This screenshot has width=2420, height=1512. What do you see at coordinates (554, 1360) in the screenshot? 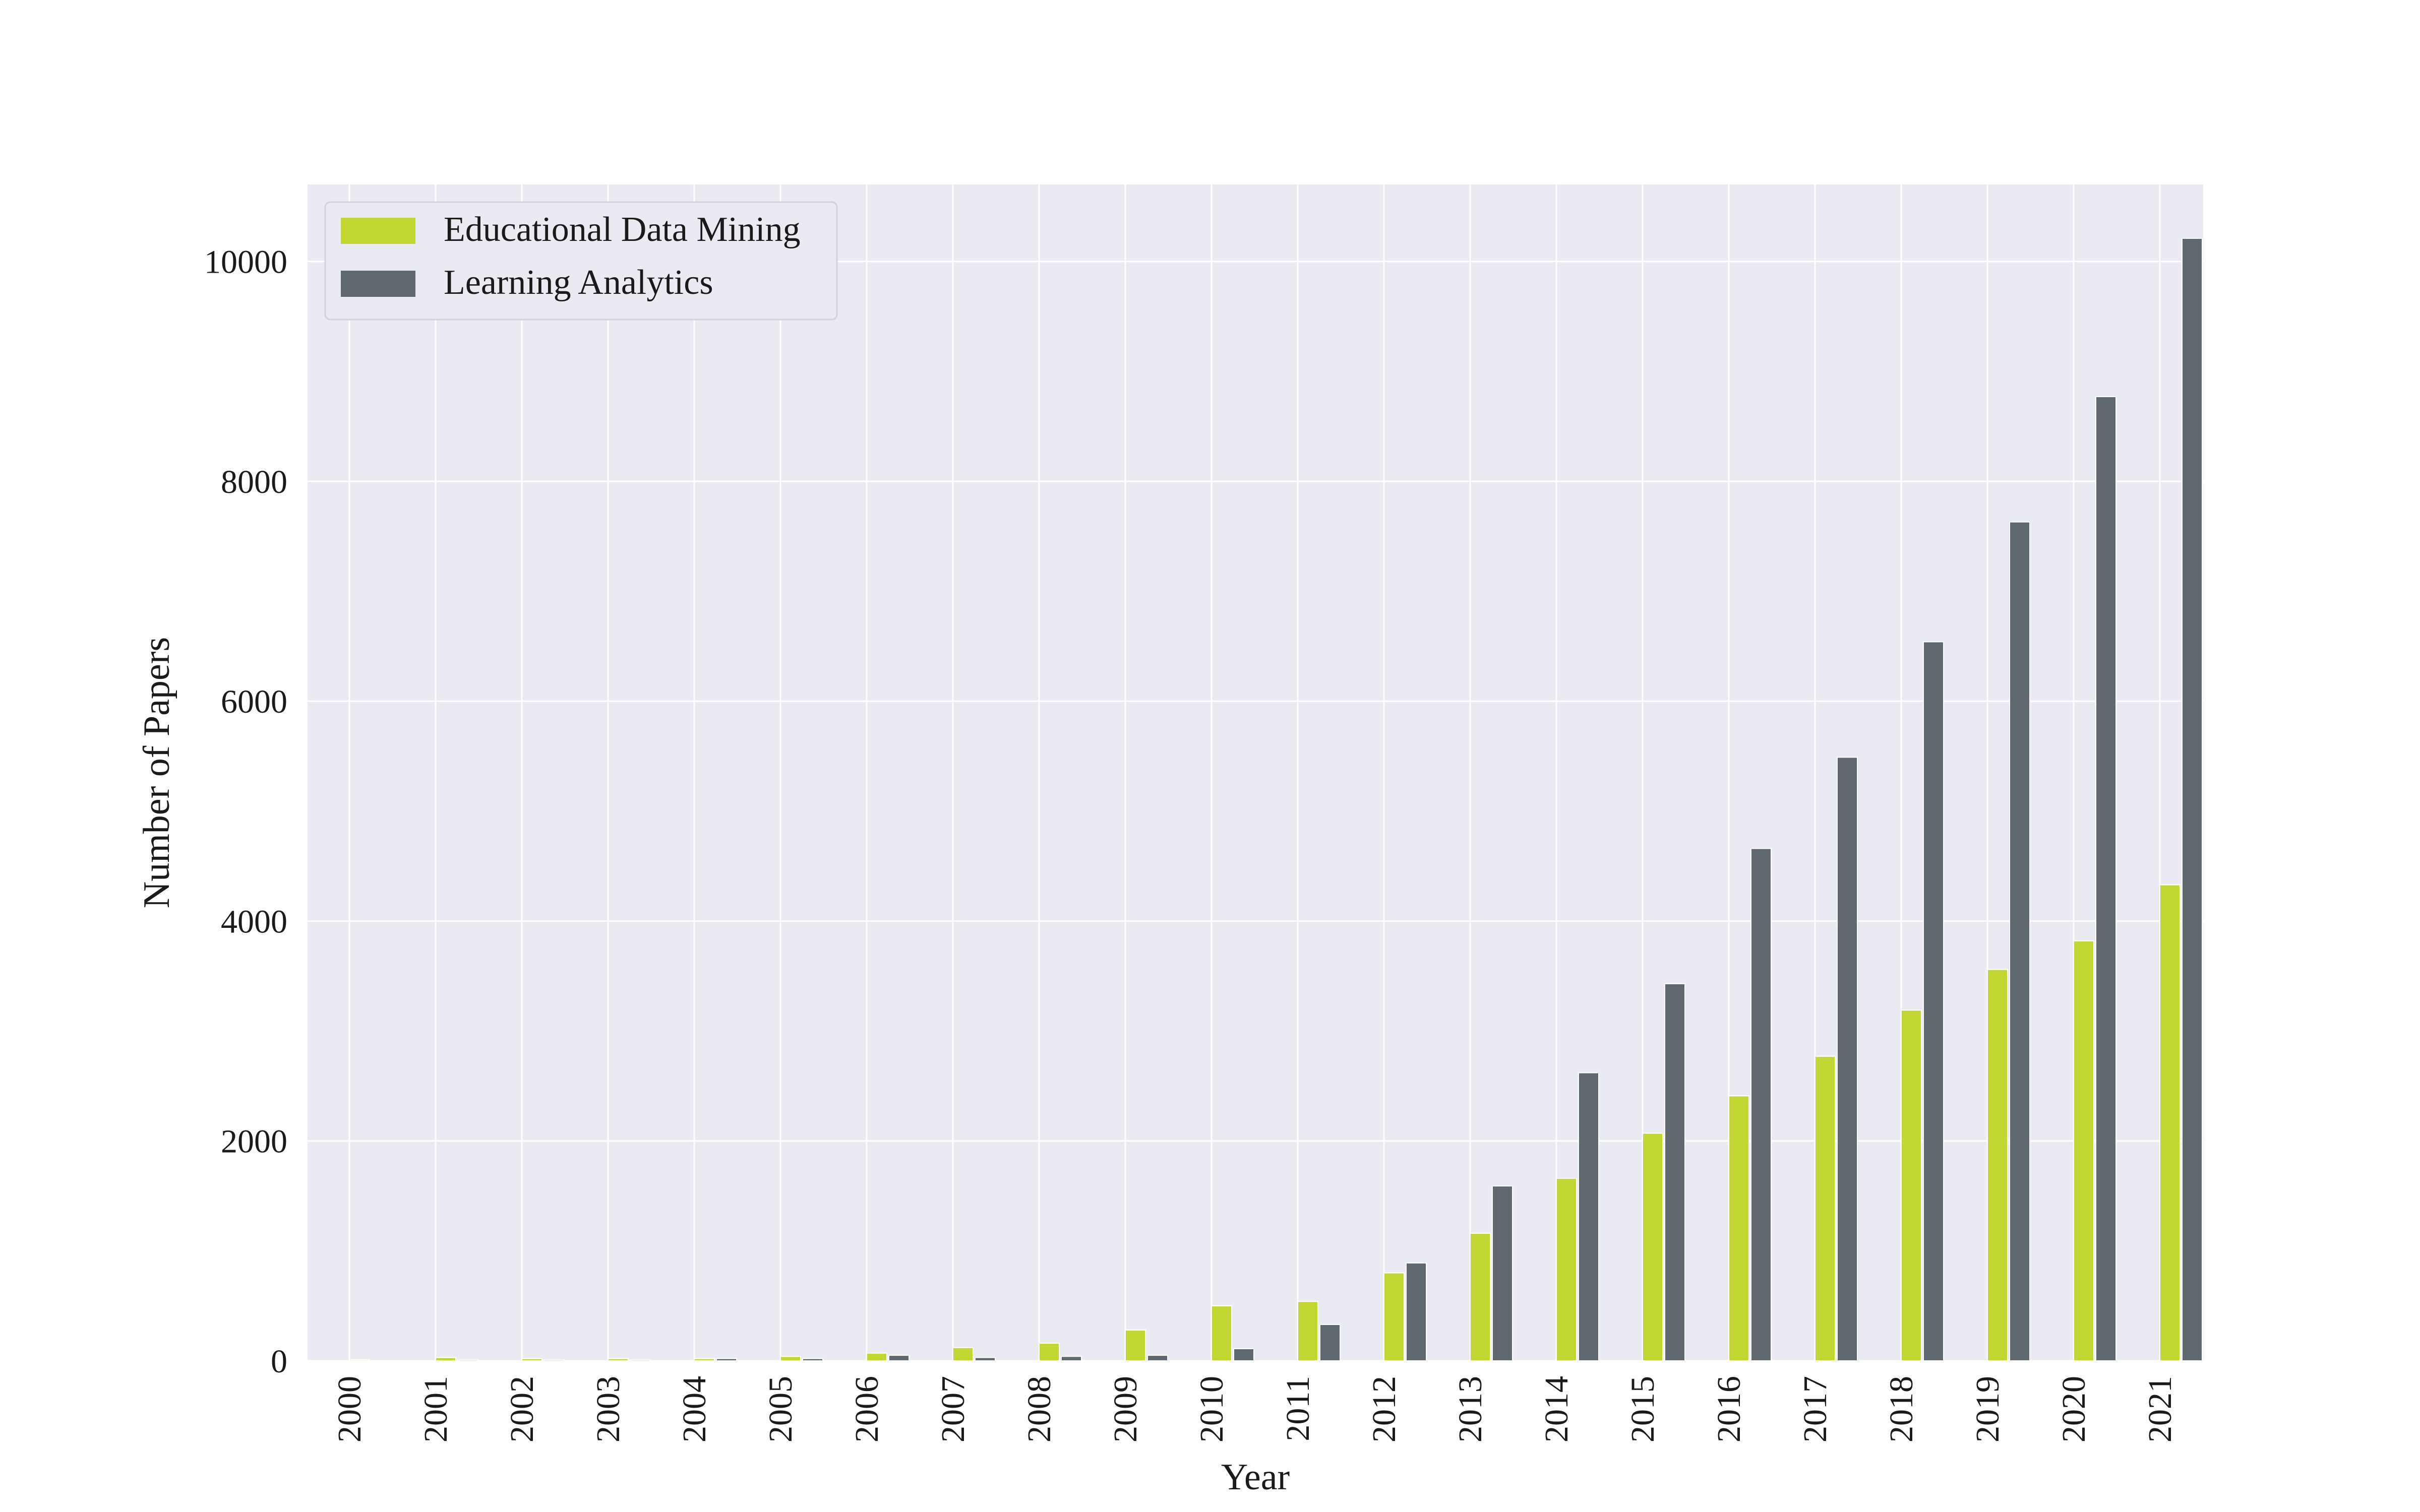
I see `bar-learning-analytics-2002` at bounding box center [554, 1360].